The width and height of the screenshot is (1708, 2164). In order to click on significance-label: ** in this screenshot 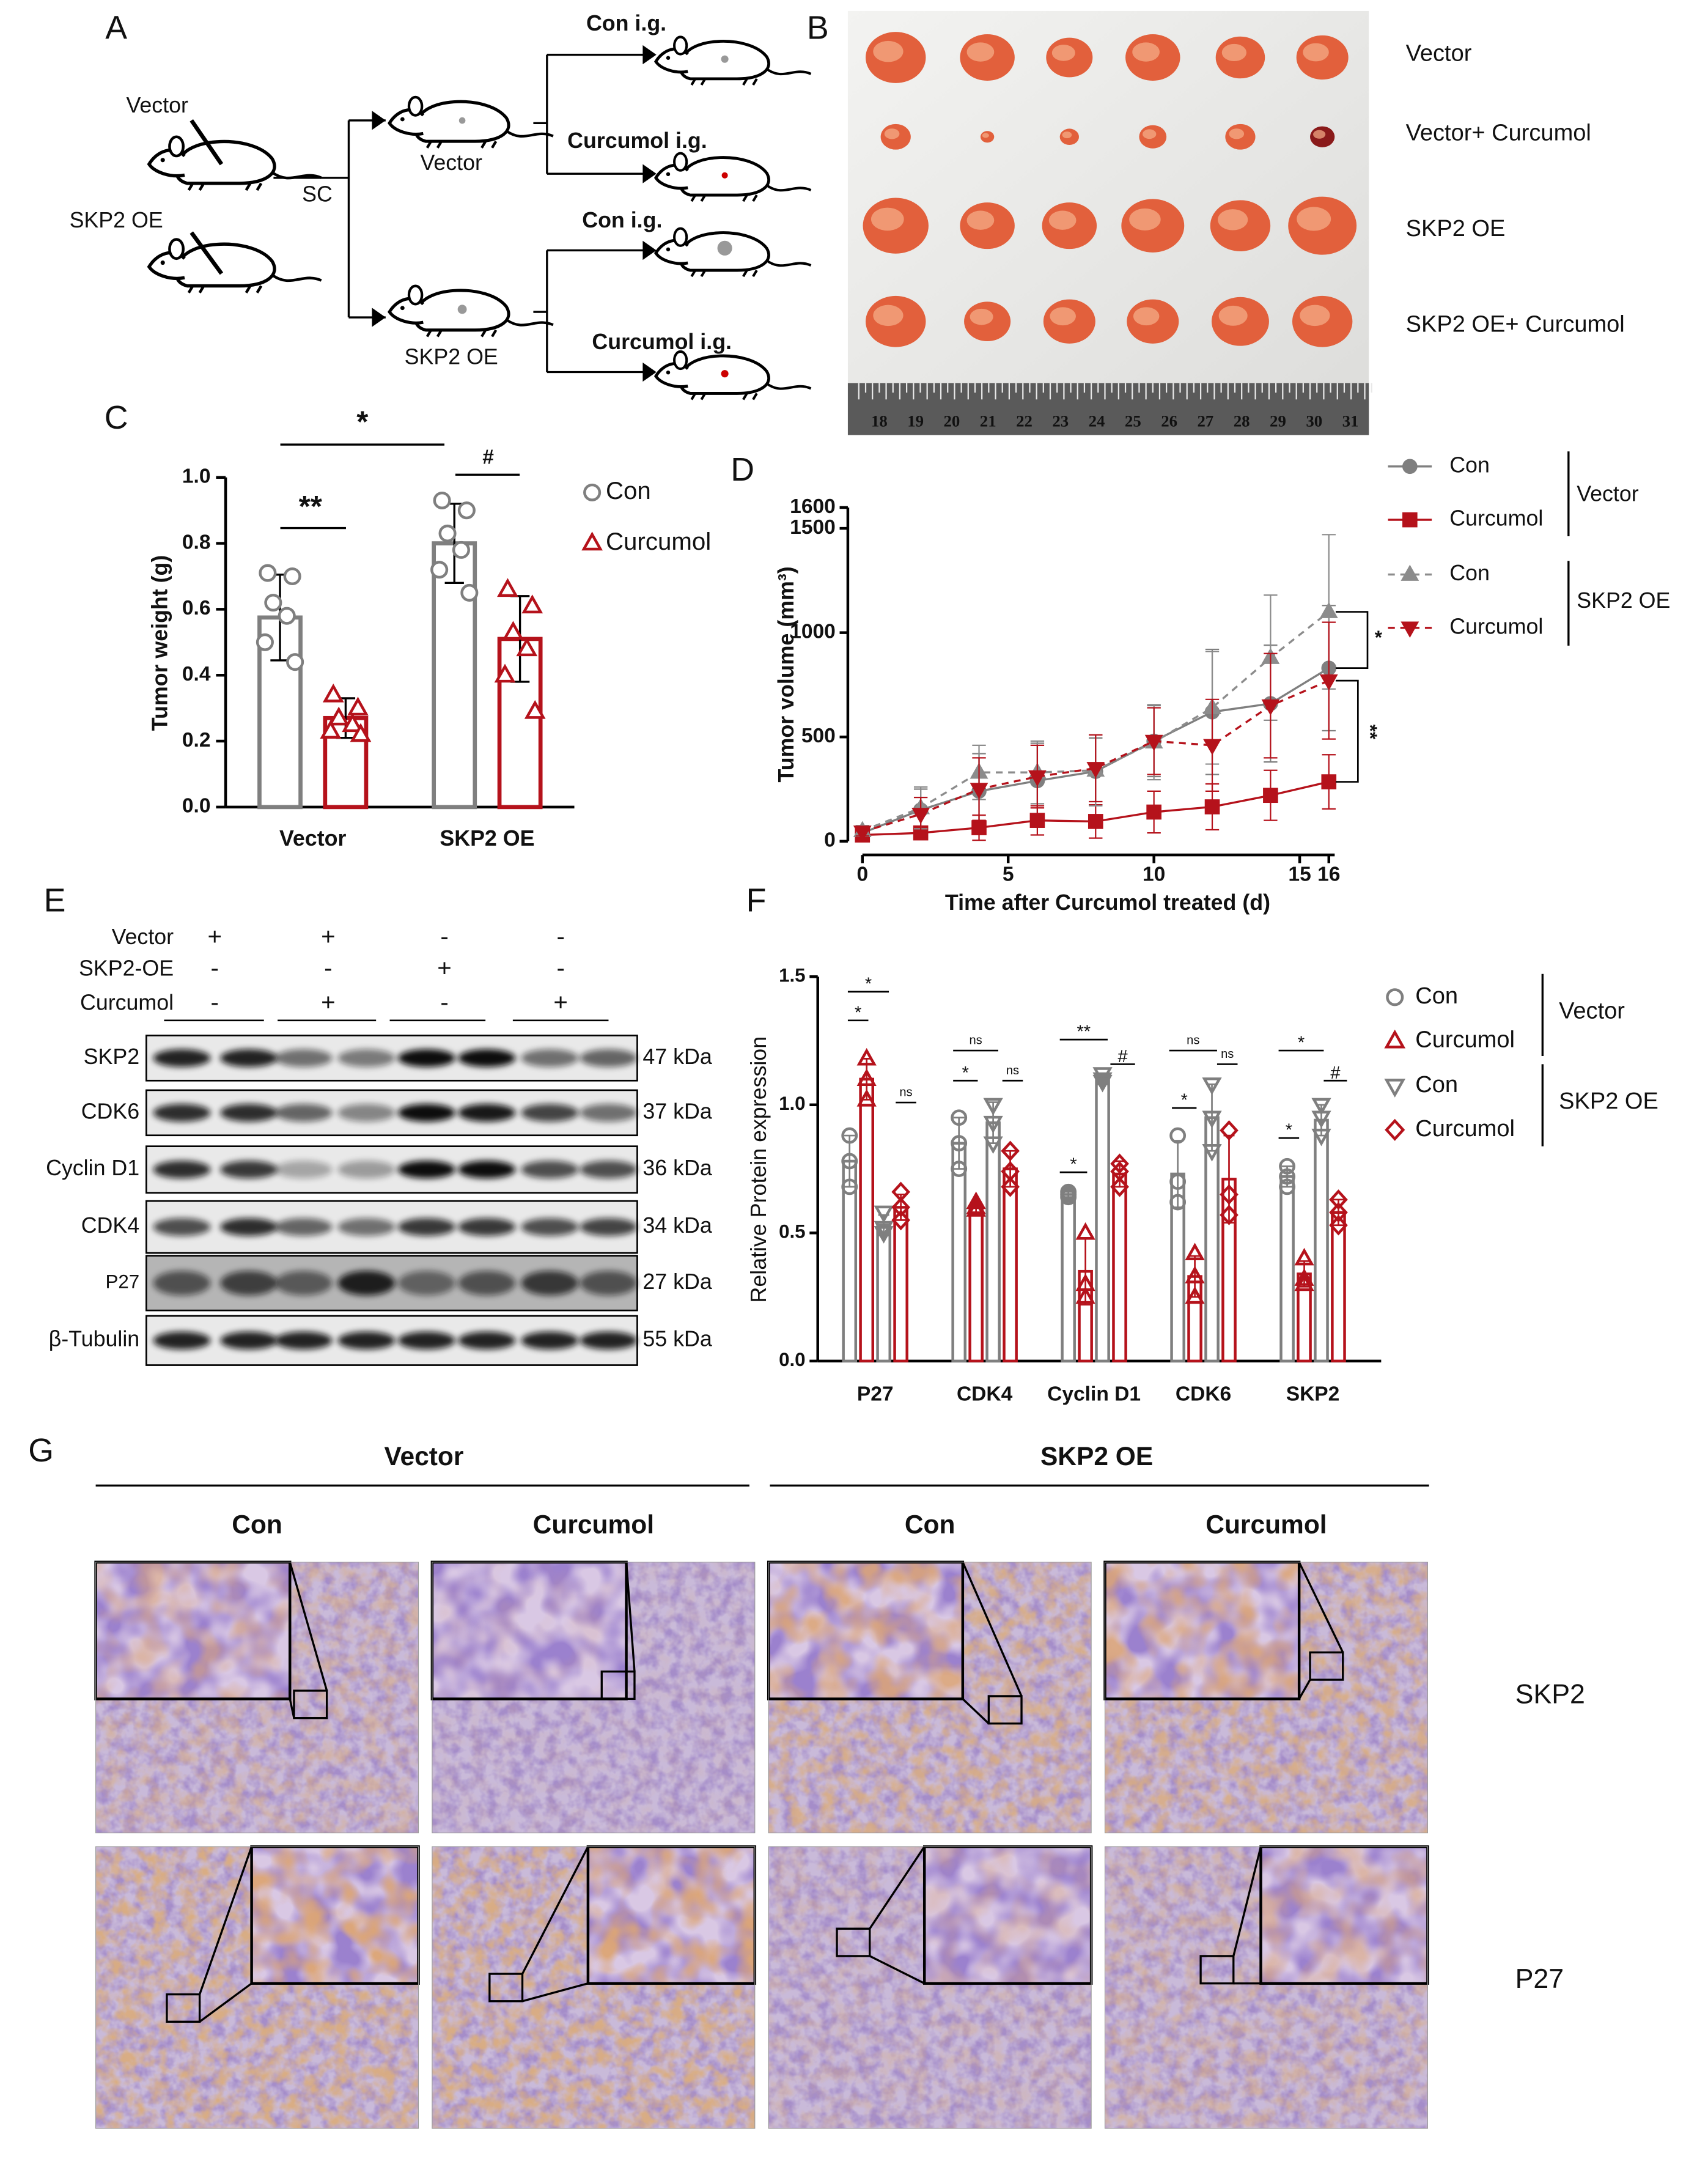, I will do `click(1370, 732)`.